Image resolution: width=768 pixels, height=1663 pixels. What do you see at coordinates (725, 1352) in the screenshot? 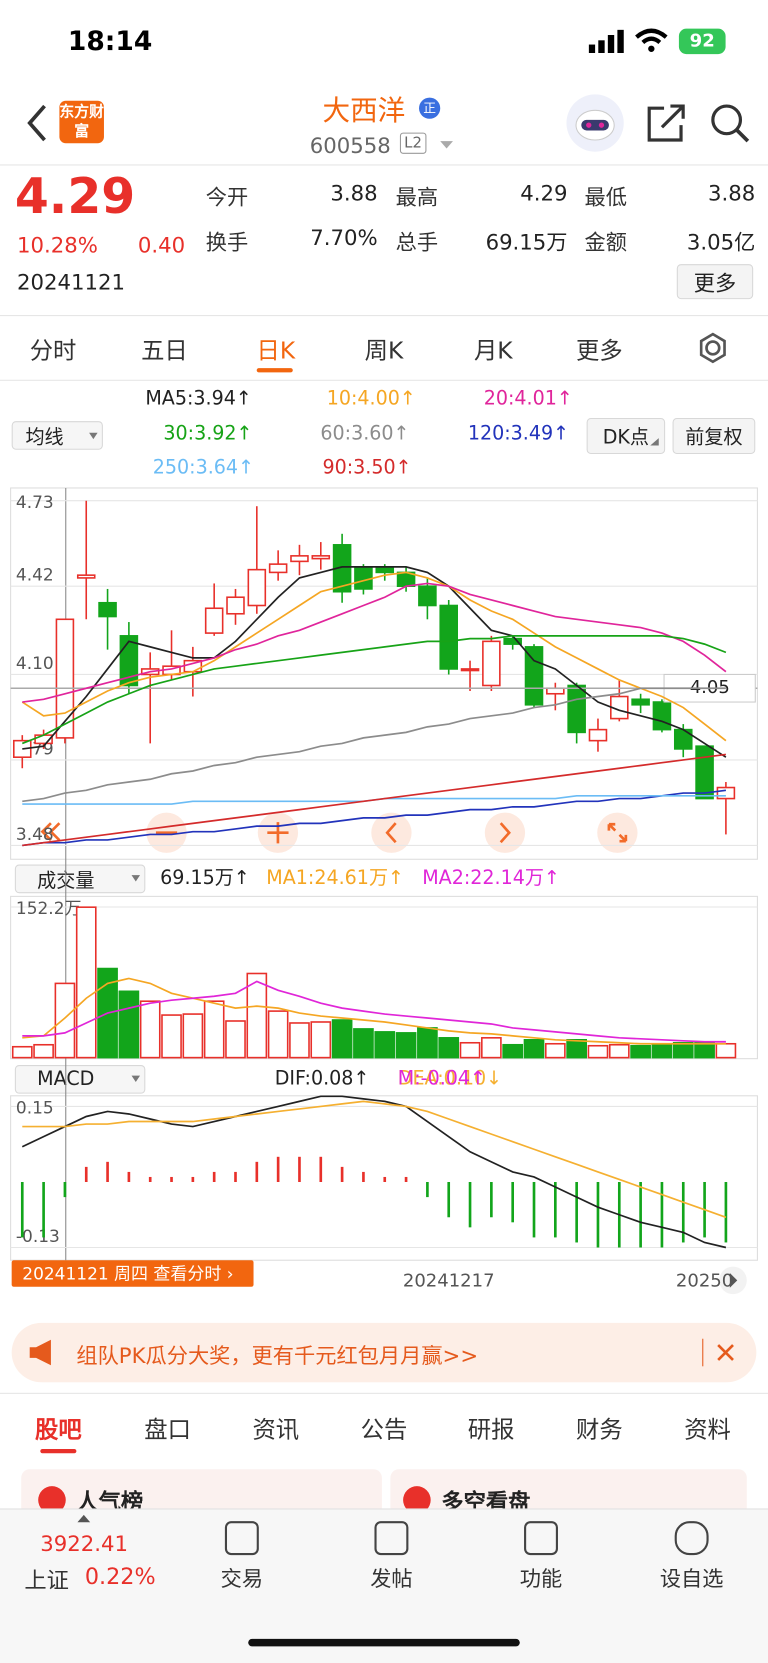
I see `banner-close` at bounding box center [725, 1352].